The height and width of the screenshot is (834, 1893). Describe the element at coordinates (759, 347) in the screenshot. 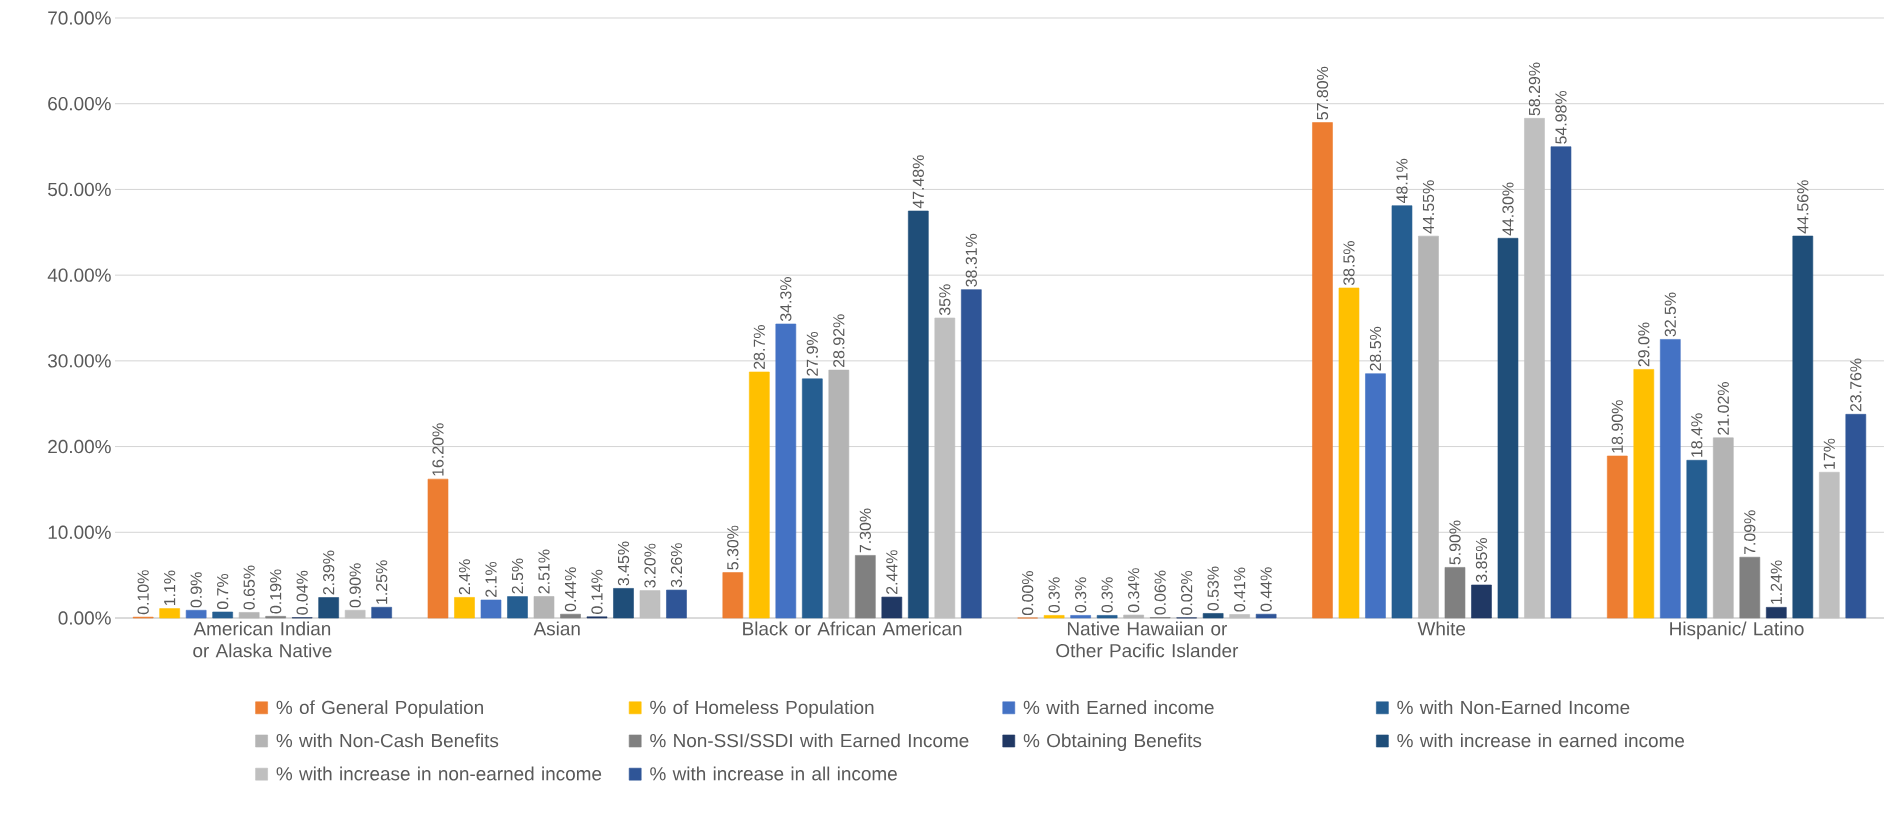

I see `data-label: 28.7%` at that location.